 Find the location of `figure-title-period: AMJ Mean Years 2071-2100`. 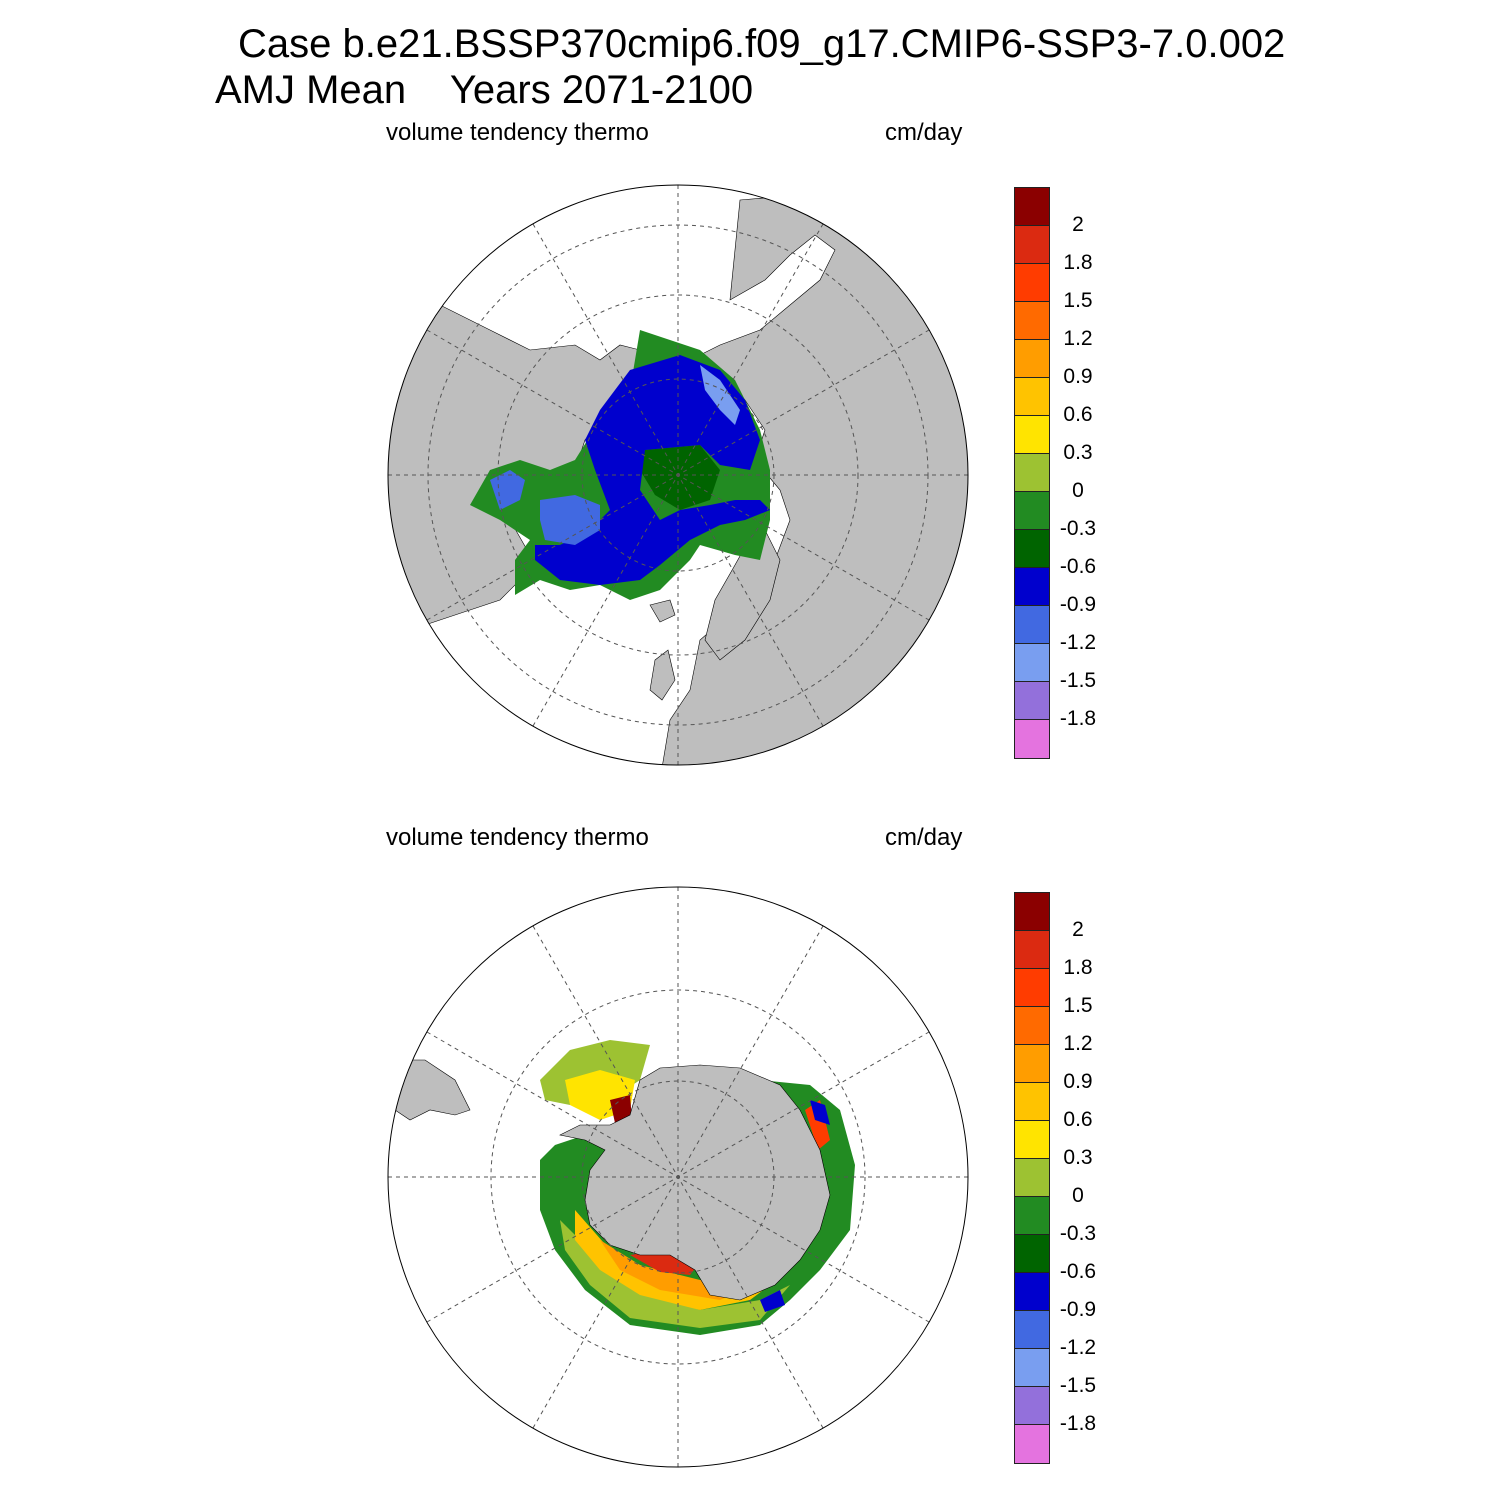

figure-title-period: AMJ Mean Years 2071-2100 is located at coordinates (484, 90).